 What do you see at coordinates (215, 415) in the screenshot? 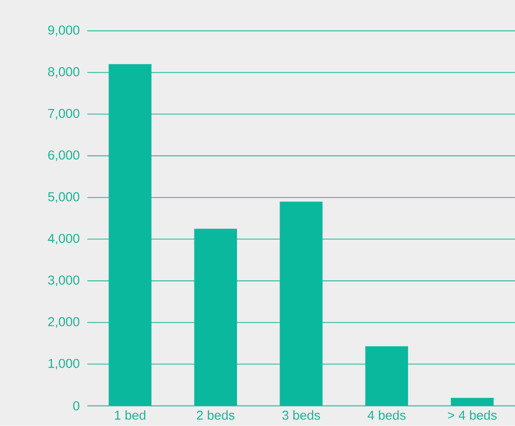
I see `x-tick-label: 2 beds` at bounding box center [215, 415].